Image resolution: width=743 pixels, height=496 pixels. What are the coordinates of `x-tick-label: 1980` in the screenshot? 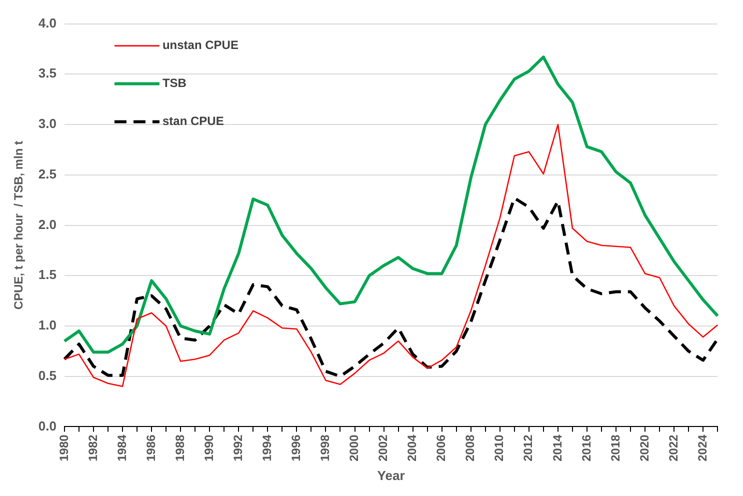 It's located at (63, 448).